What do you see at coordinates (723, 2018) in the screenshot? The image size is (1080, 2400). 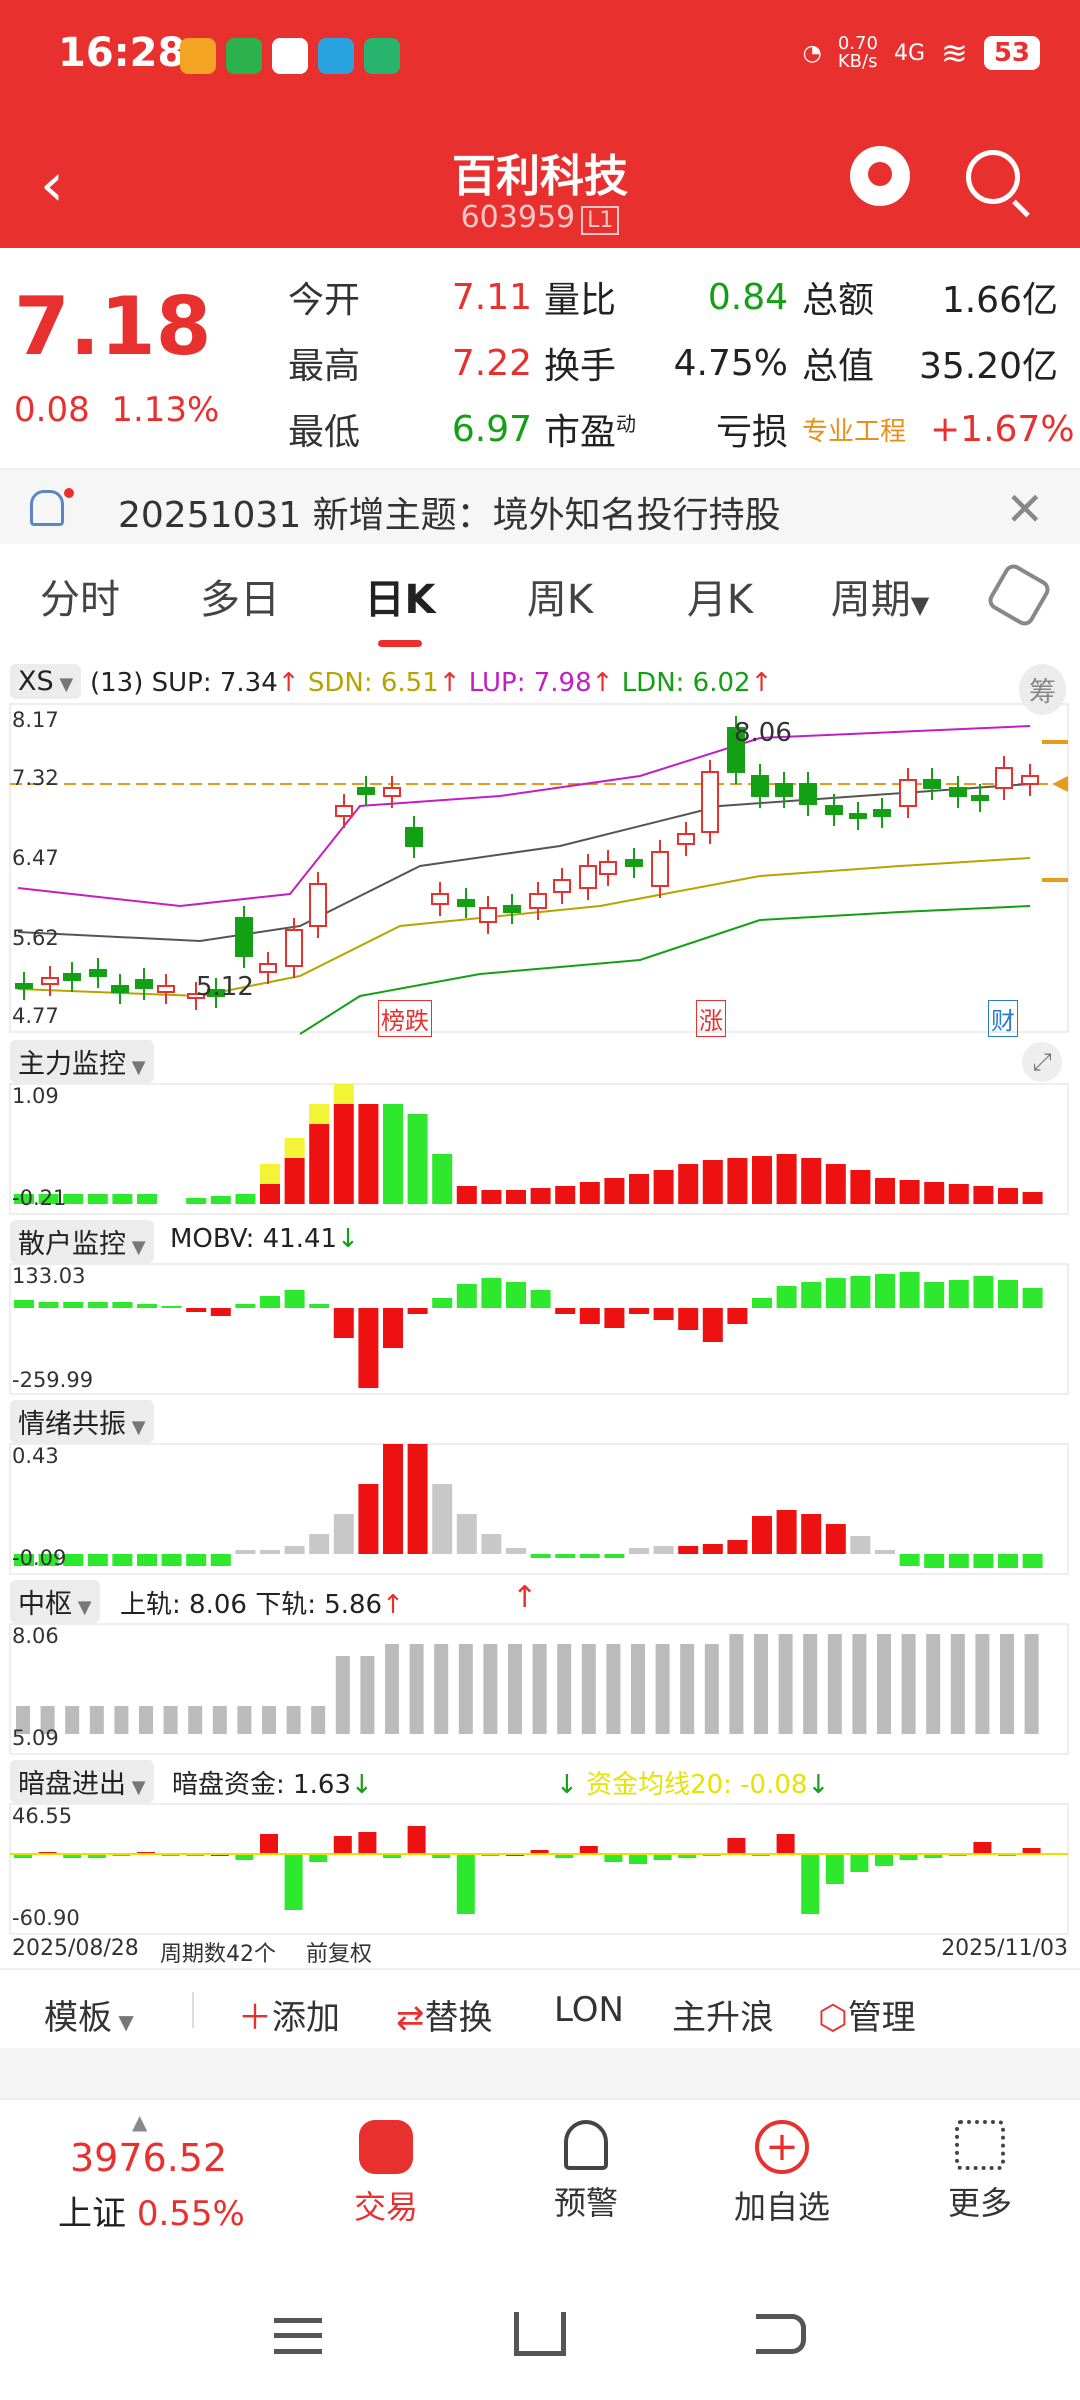 I see `main-wave-button: 主升浪` at bounding box center [723, 2018].